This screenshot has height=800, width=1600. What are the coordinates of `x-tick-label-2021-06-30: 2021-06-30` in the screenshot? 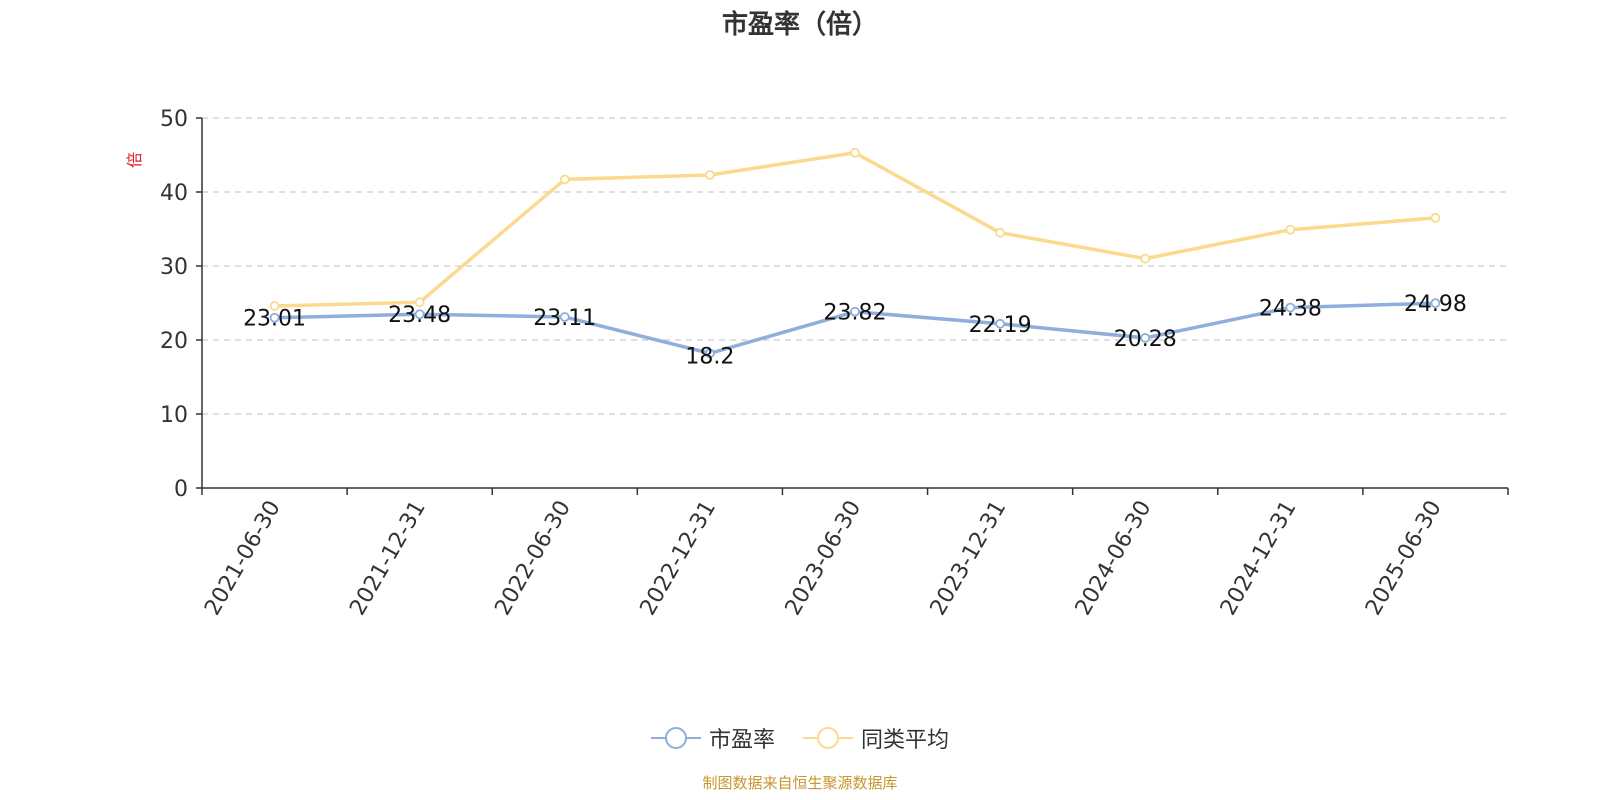 It's located at (243, 558).